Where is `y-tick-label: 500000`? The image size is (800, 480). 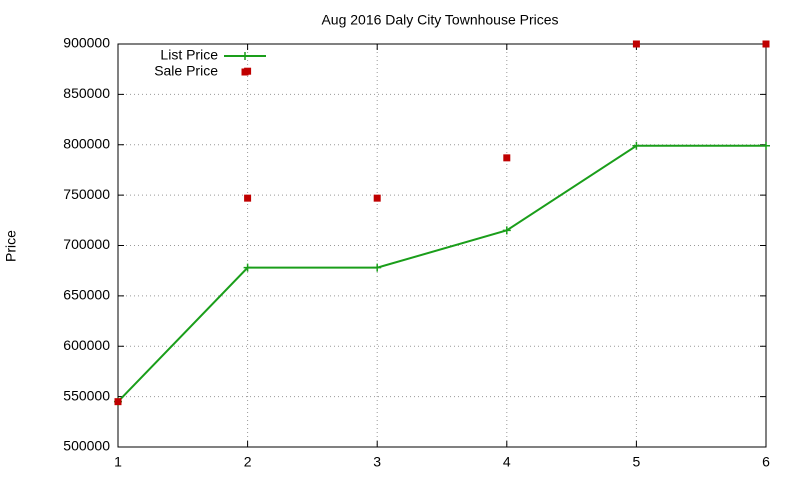
y-tick-label: 500000 is located at coordinates (86, 446).